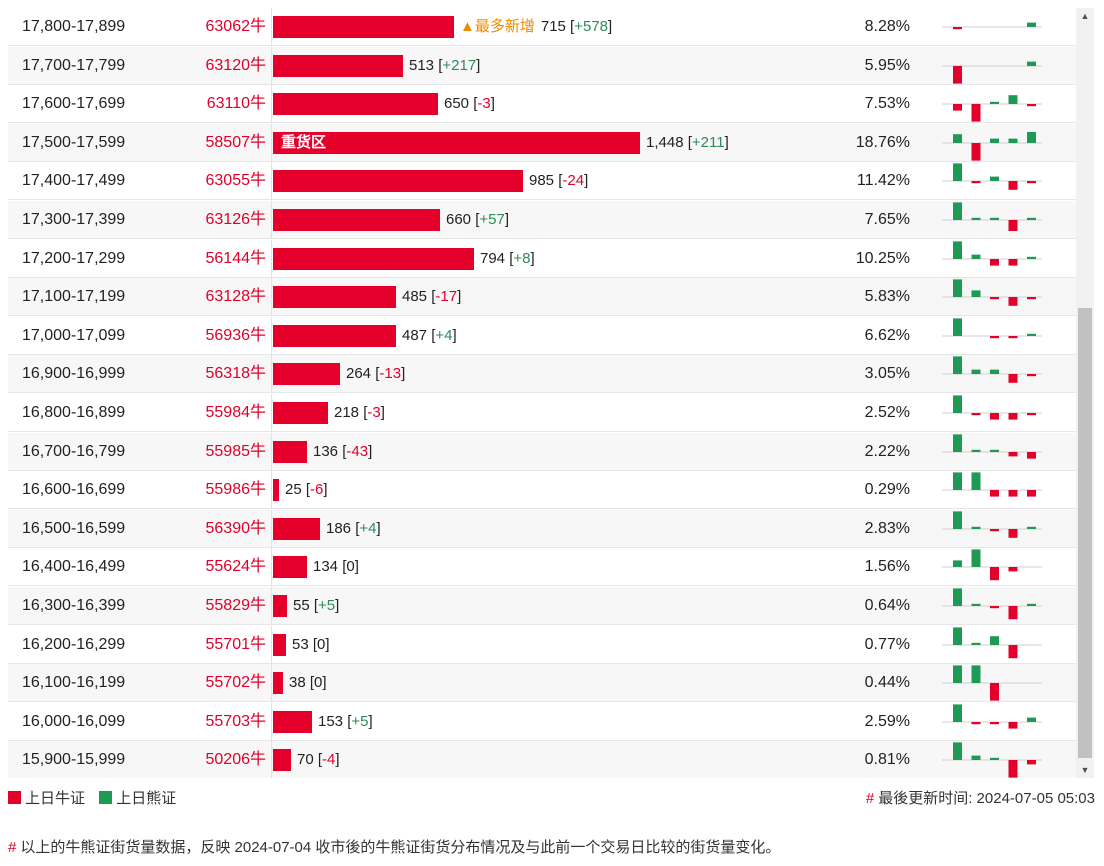 Image resolution: width=1104 pixels, height=866 pixels. Describe the element at coordinates (236, 644) in the screenshot. I see `warrant-code-link: 55701牛` at that location.